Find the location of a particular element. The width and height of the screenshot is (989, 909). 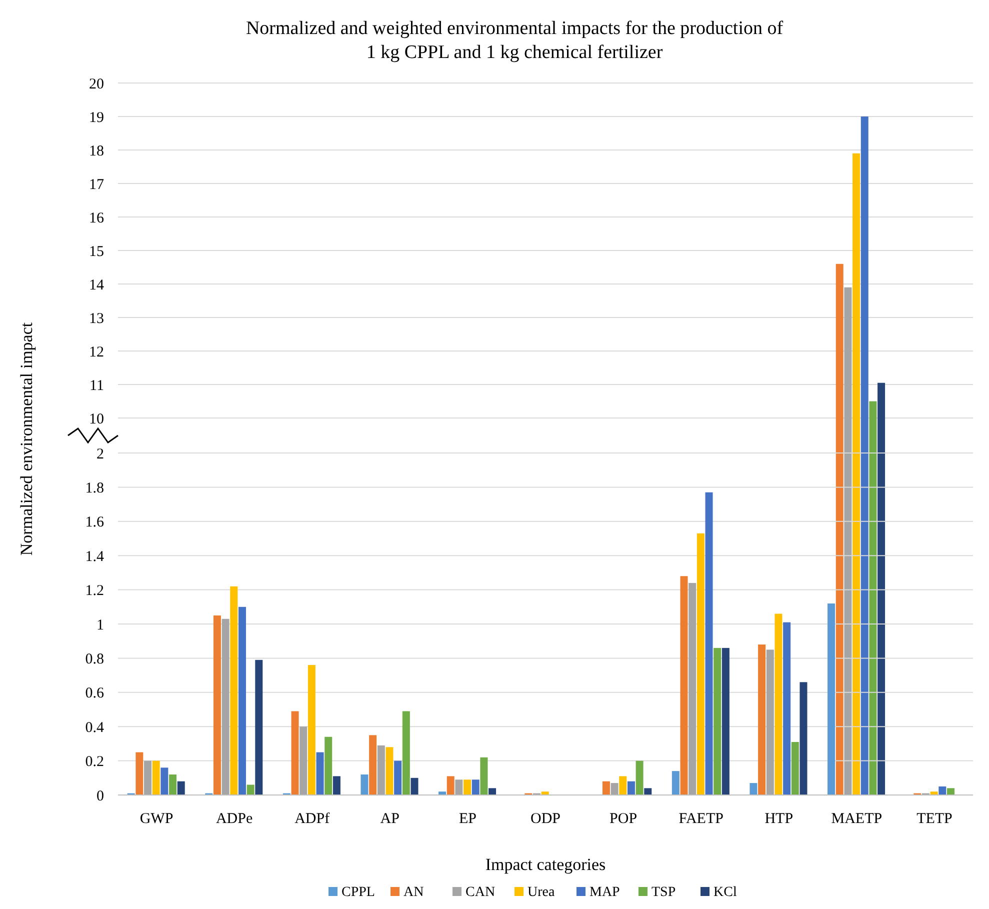

x-tick-label: POP is located at coordinates (624, 819).